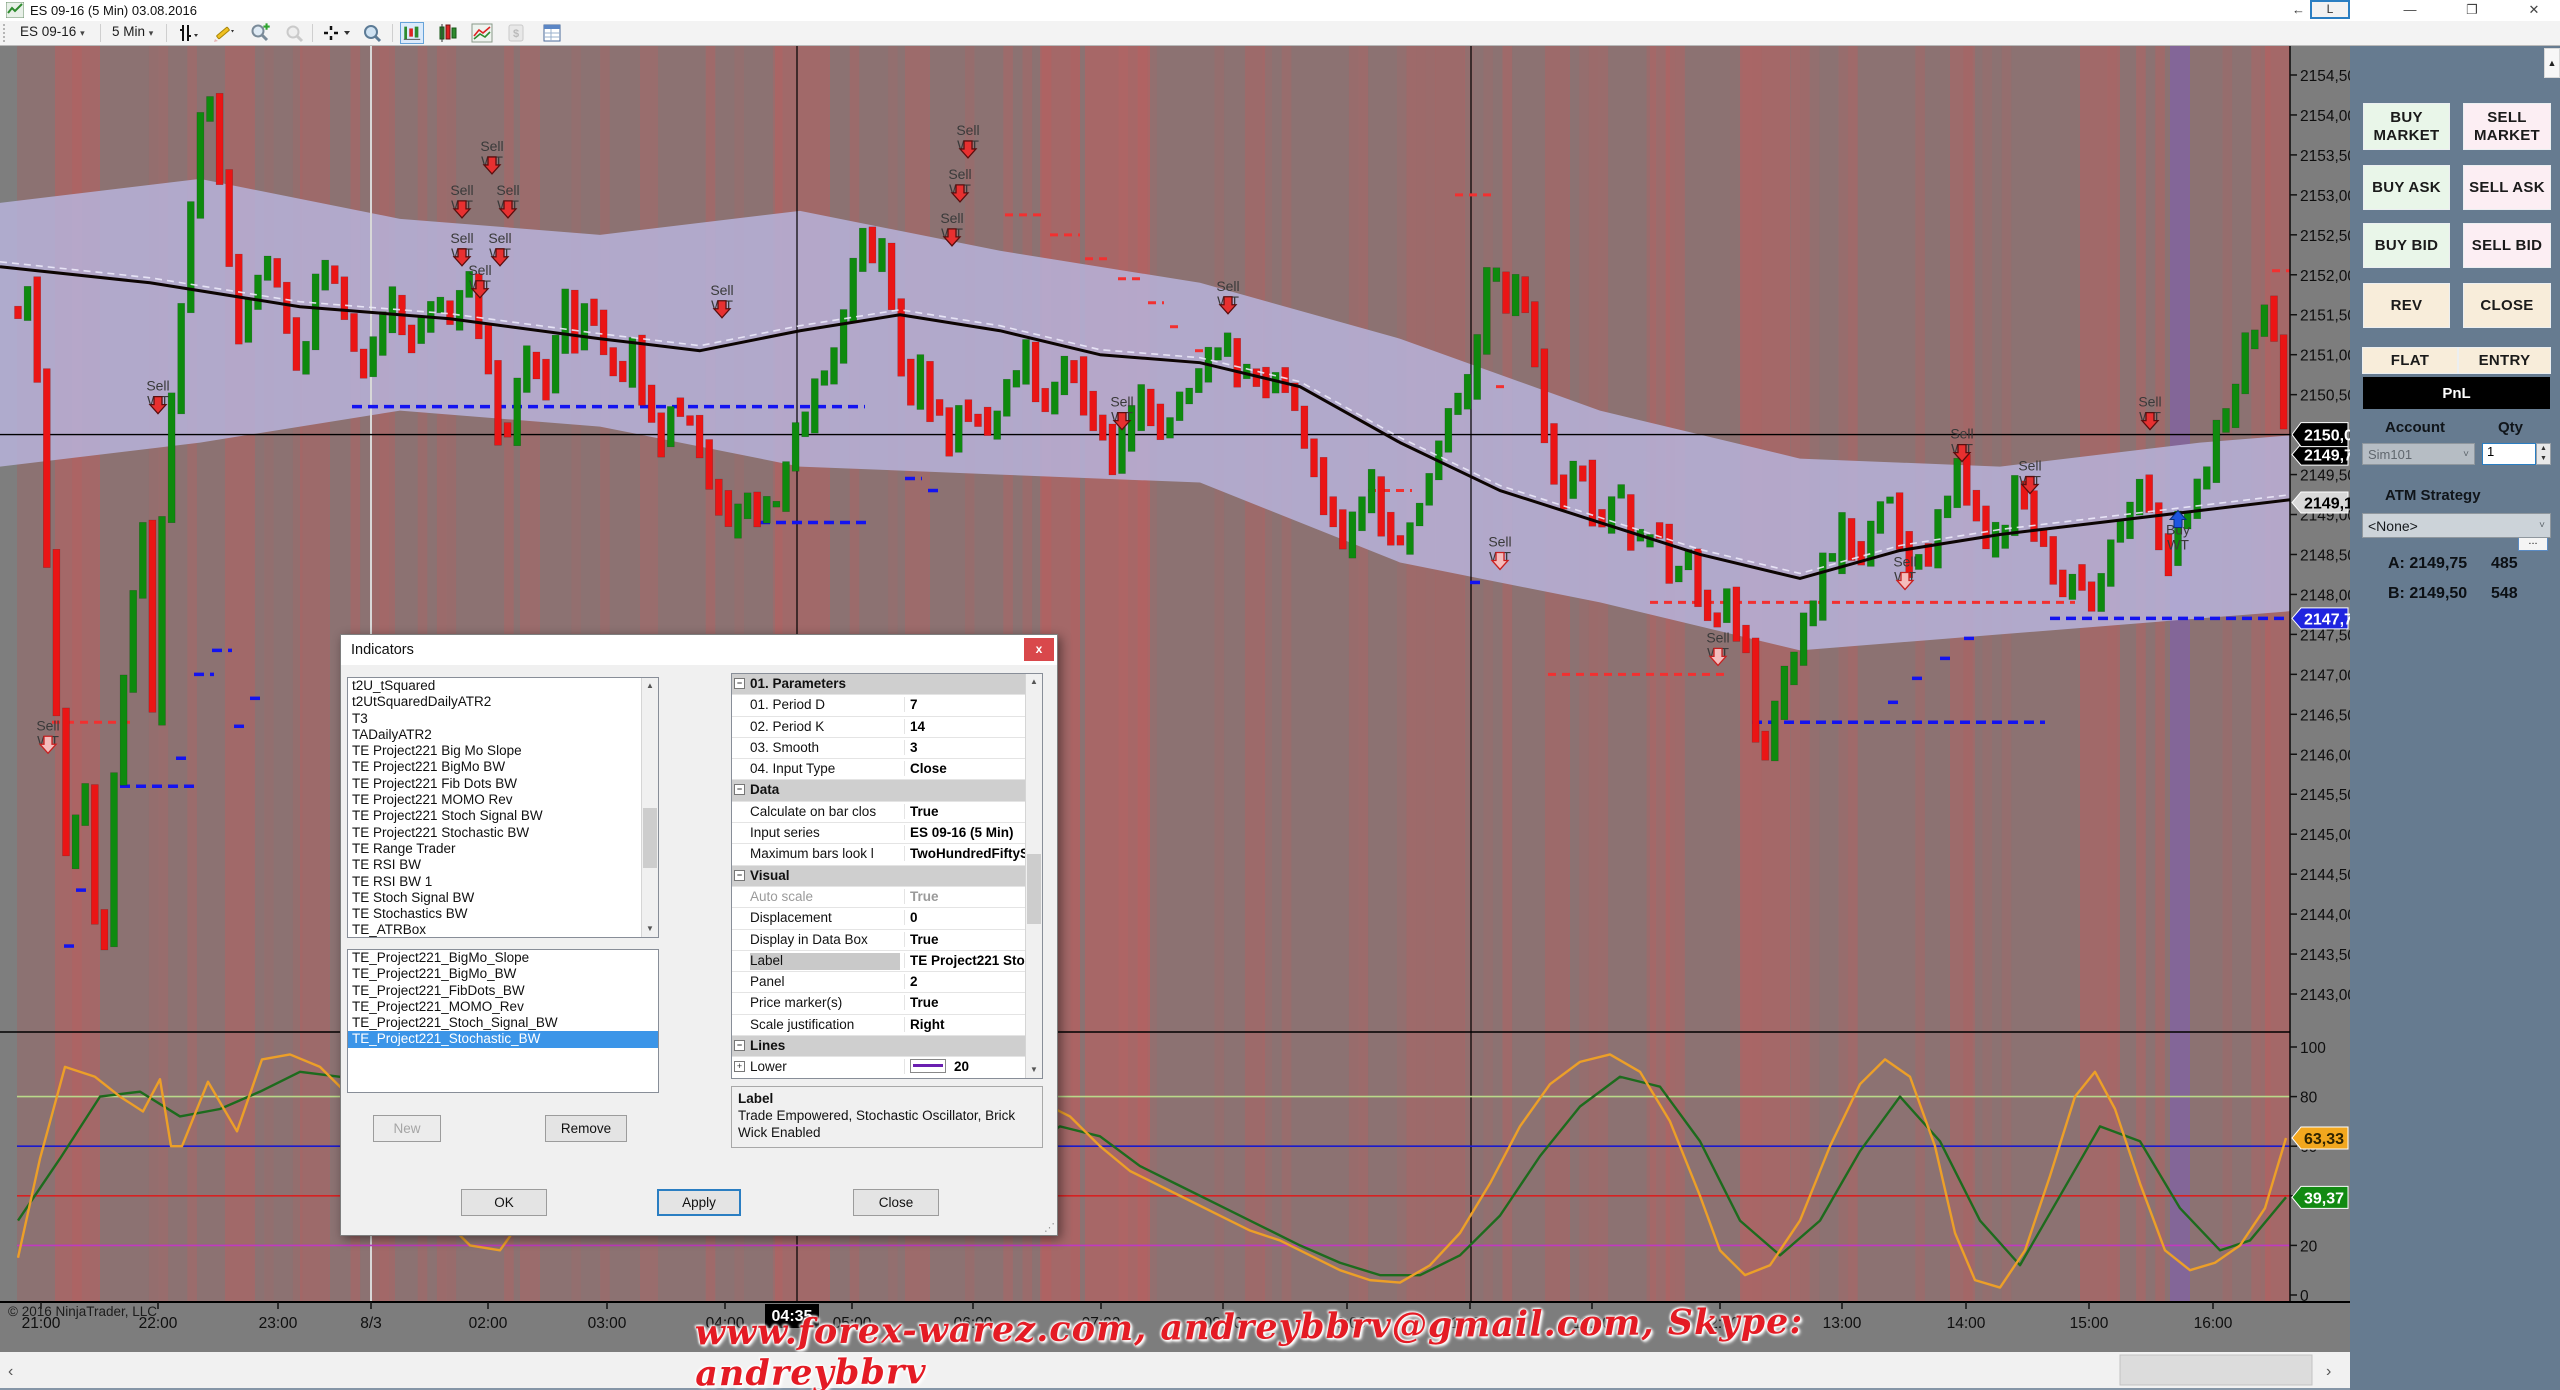  I want to click on sell-ask-button: SELL ASK, so click(2507, 187).